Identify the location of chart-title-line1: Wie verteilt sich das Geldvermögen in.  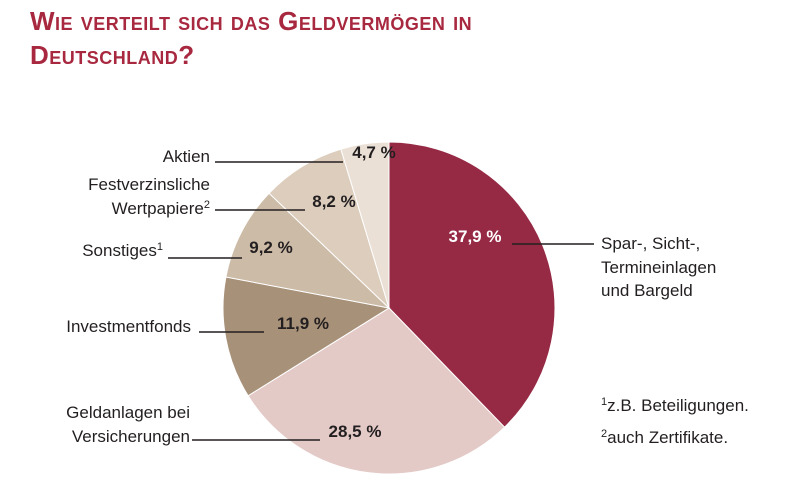
(251, 21).